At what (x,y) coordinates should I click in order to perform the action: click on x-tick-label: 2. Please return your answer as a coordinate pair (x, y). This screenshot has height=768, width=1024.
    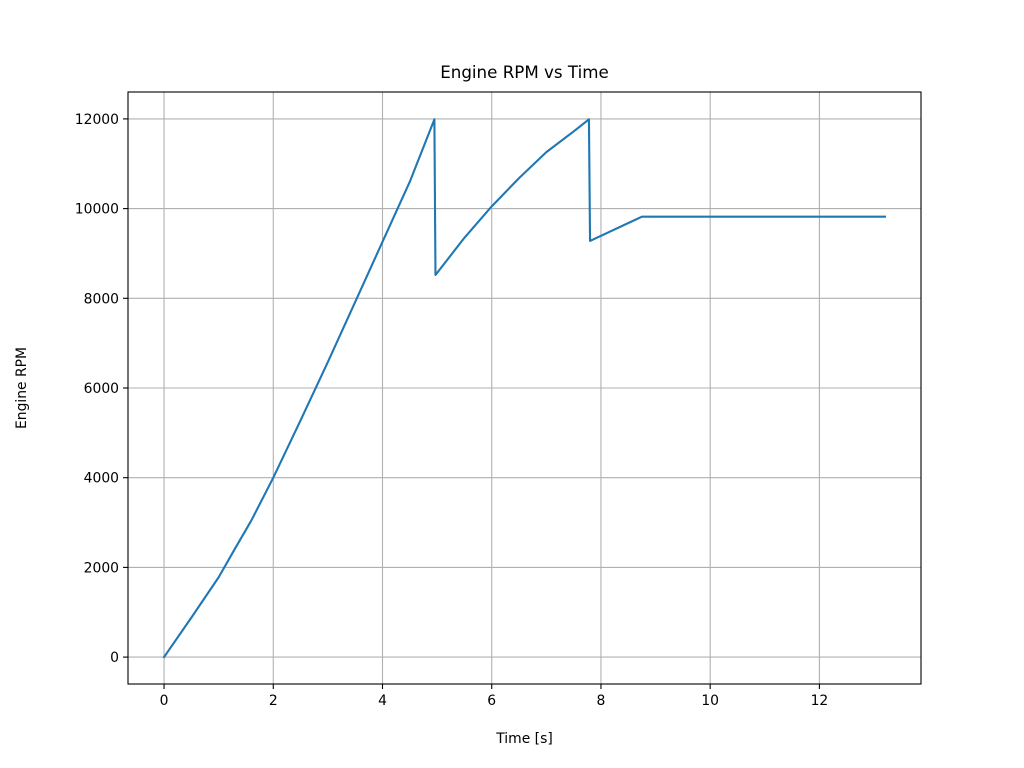
    Looking at the image, I should click on (273, 701).